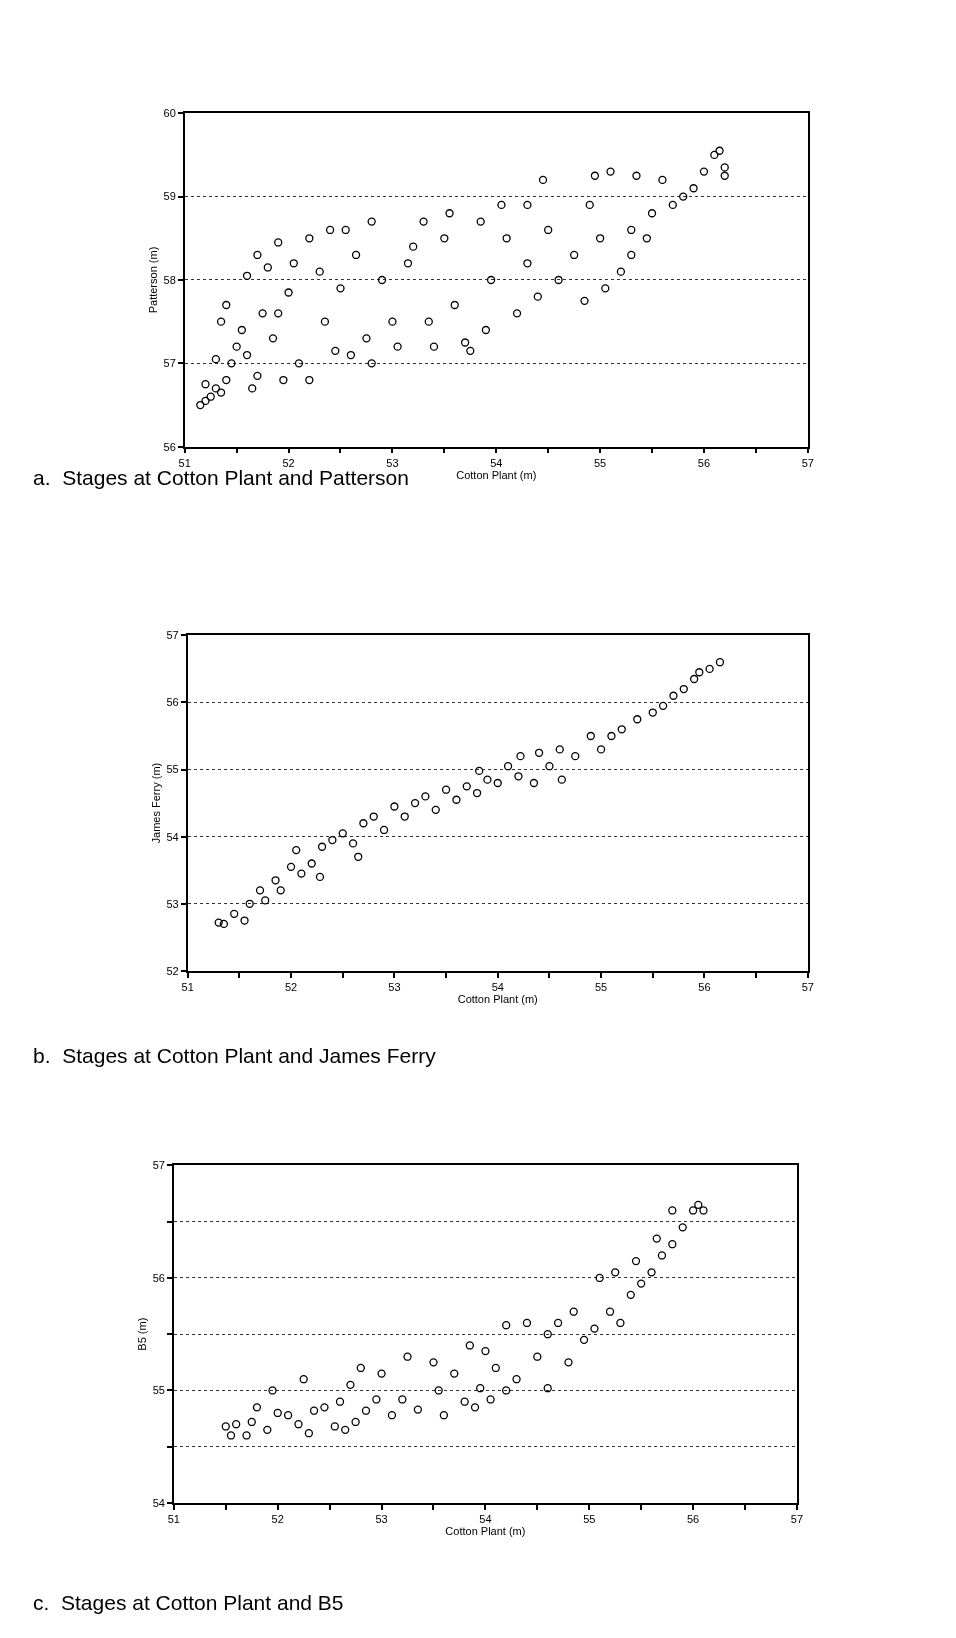  What do you see at coordinates (172, 970) in the screenshot?
I see `y-tick-label: 52` at bounding box center [172, 970].